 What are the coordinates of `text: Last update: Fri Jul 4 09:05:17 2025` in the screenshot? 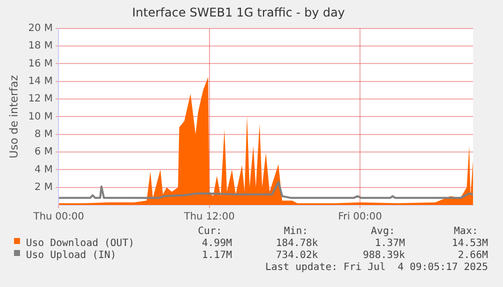 It's located at (376, 268).